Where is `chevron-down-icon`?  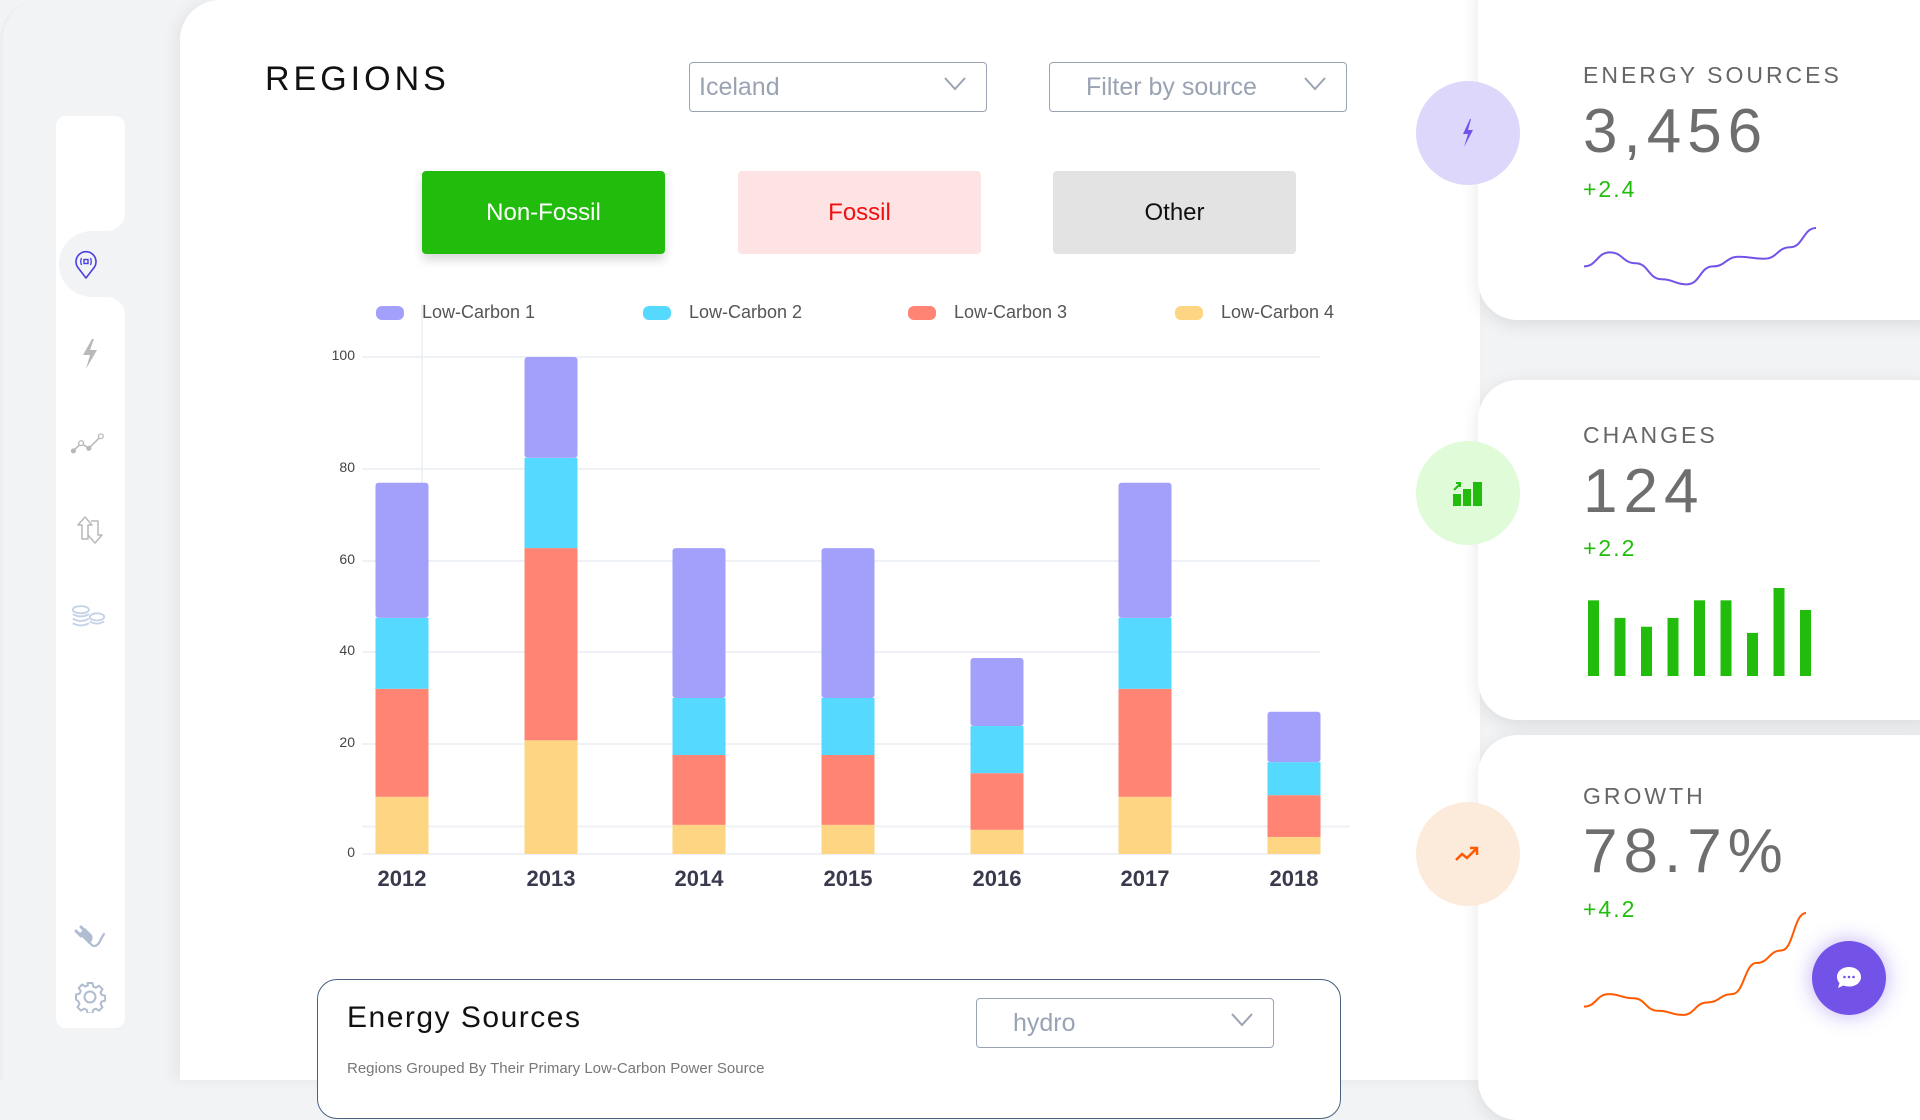
chevron-down-icon is located at coordinates (1242, 1020).